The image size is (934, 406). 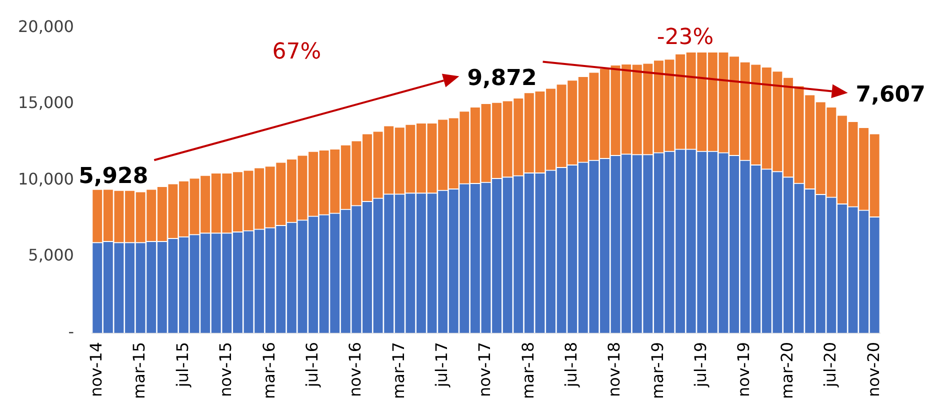 What do you see at coordinates (571, 365) in the screenshot?
I see `x-tick-label: jul-18` at bounding box center [571, 365].